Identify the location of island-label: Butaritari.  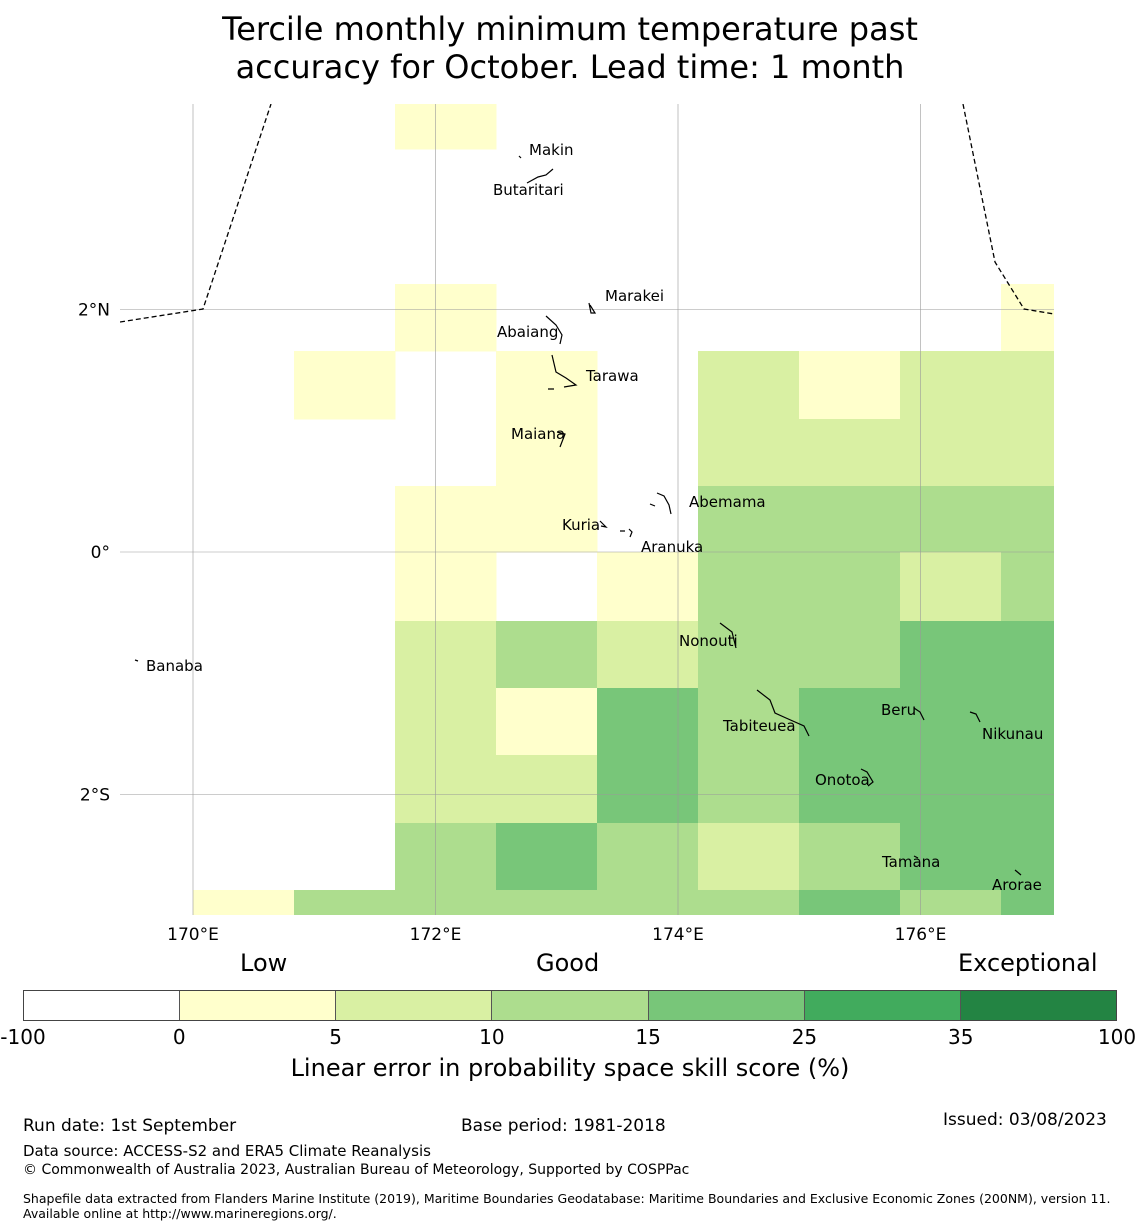
(528, 190).